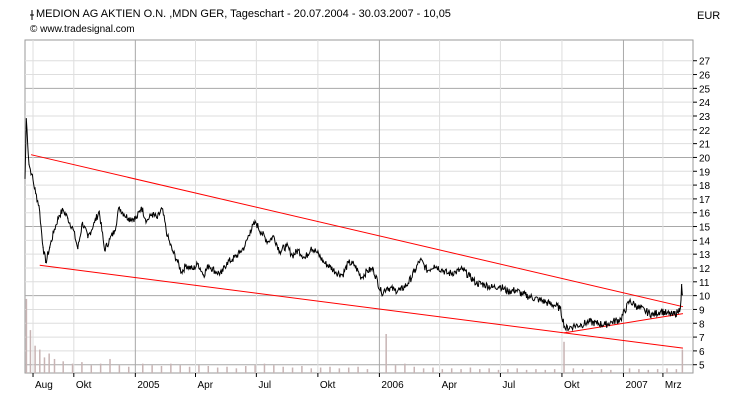  I want to click on y-tick-label: 10, so click(705, 297).